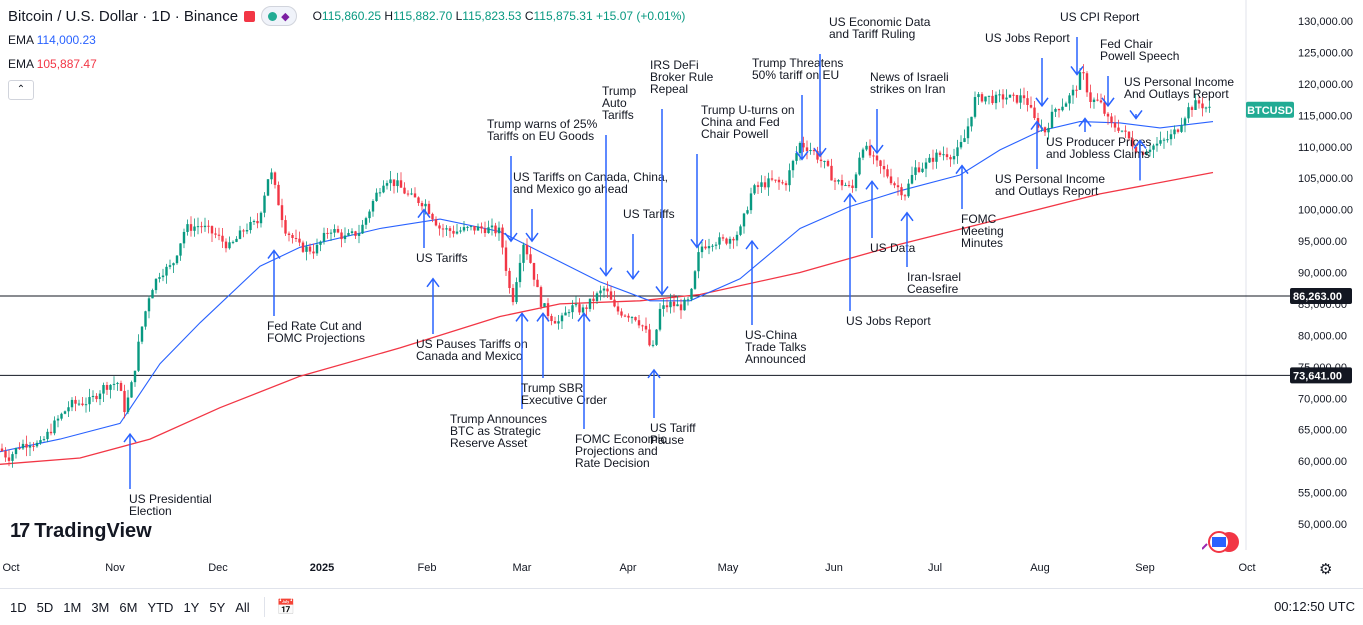  Describe the element at coordinates (893, 248) in the screenshot. I see `annotation-label: US Data` at that location.